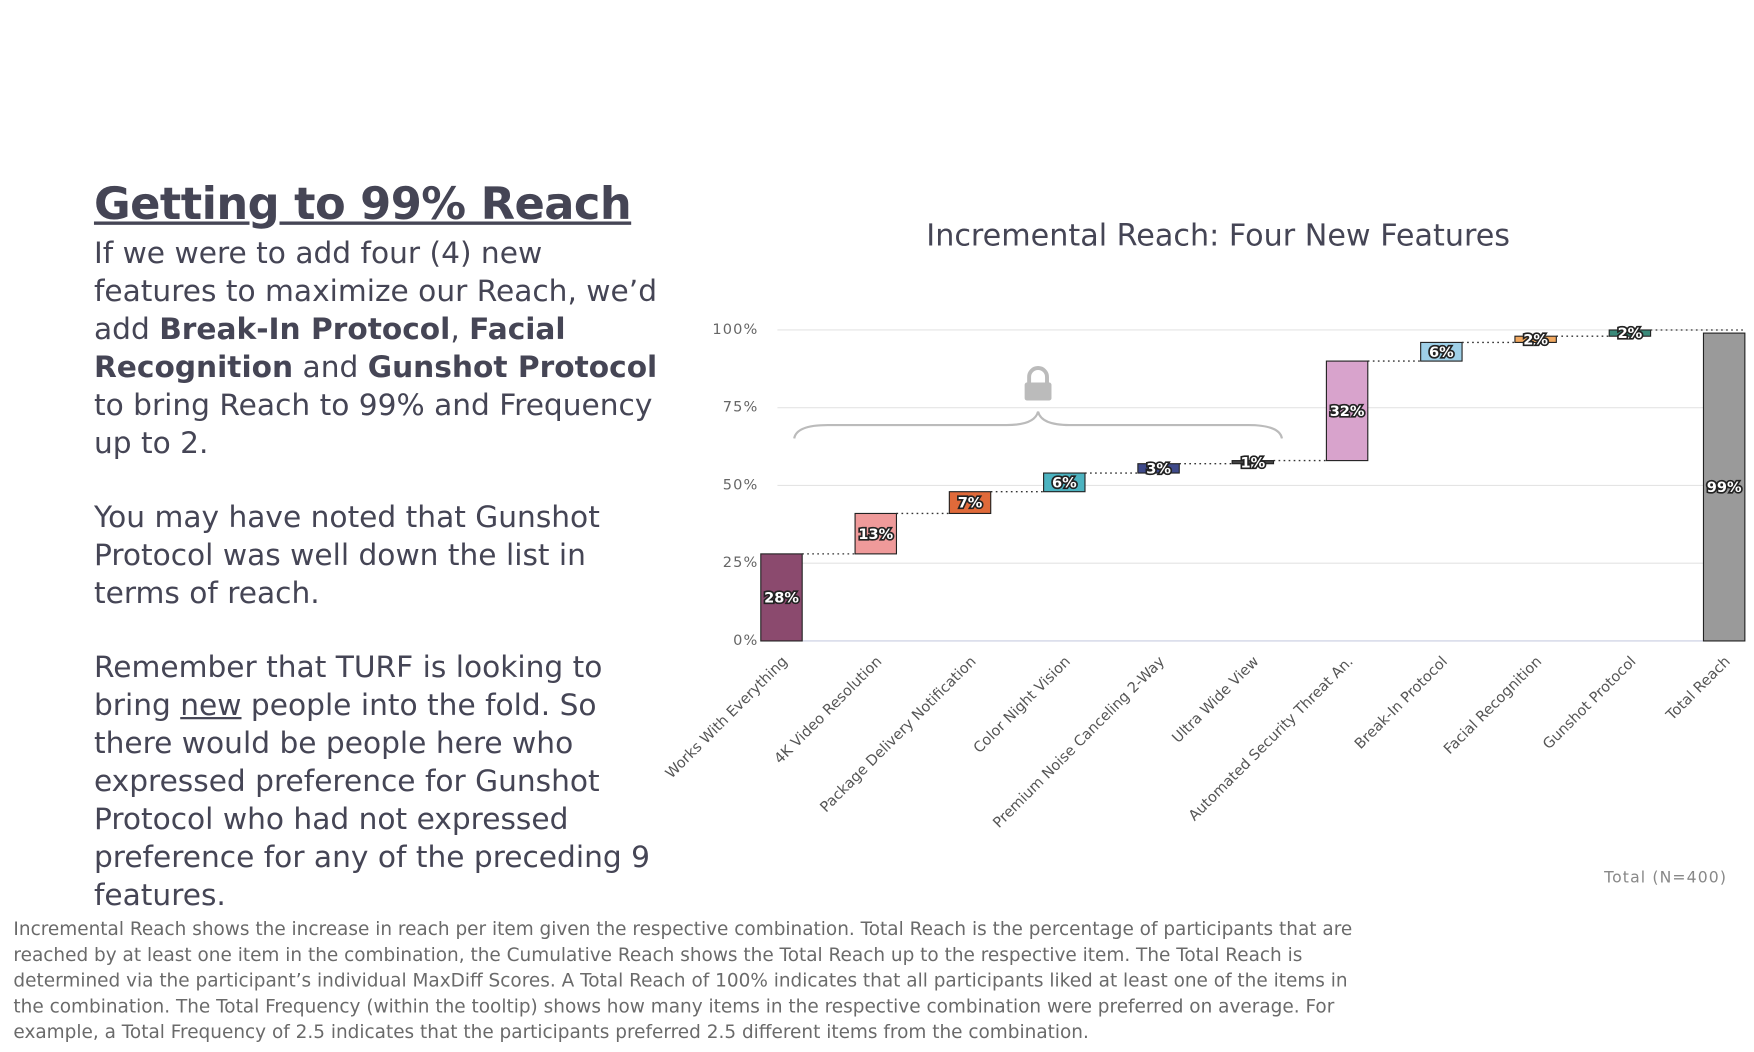 This screenshot has width=1754, height=1052. What do you see at coordinates (741, 485) in the screenshot?
I see `y-tick-label: 50%` at bounding box center [741, 485].